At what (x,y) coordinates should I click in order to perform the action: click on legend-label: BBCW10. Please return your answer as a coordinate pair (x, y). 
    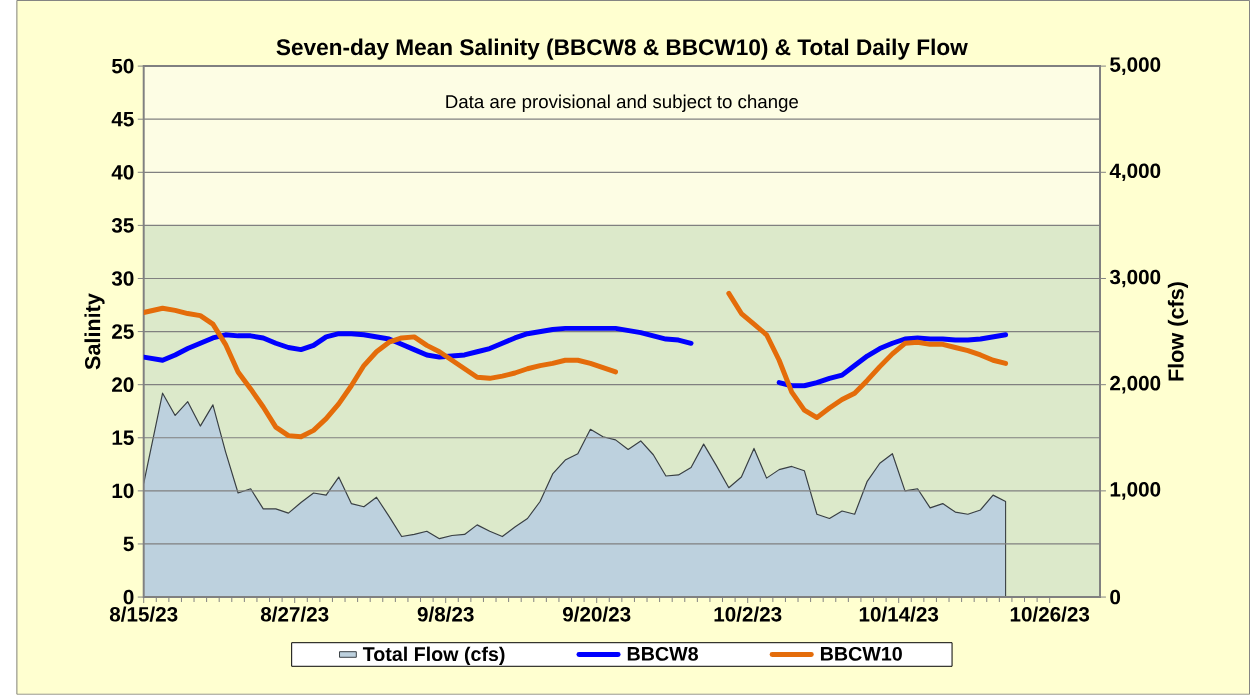
    Looking at the image, I should click on (861, 654).